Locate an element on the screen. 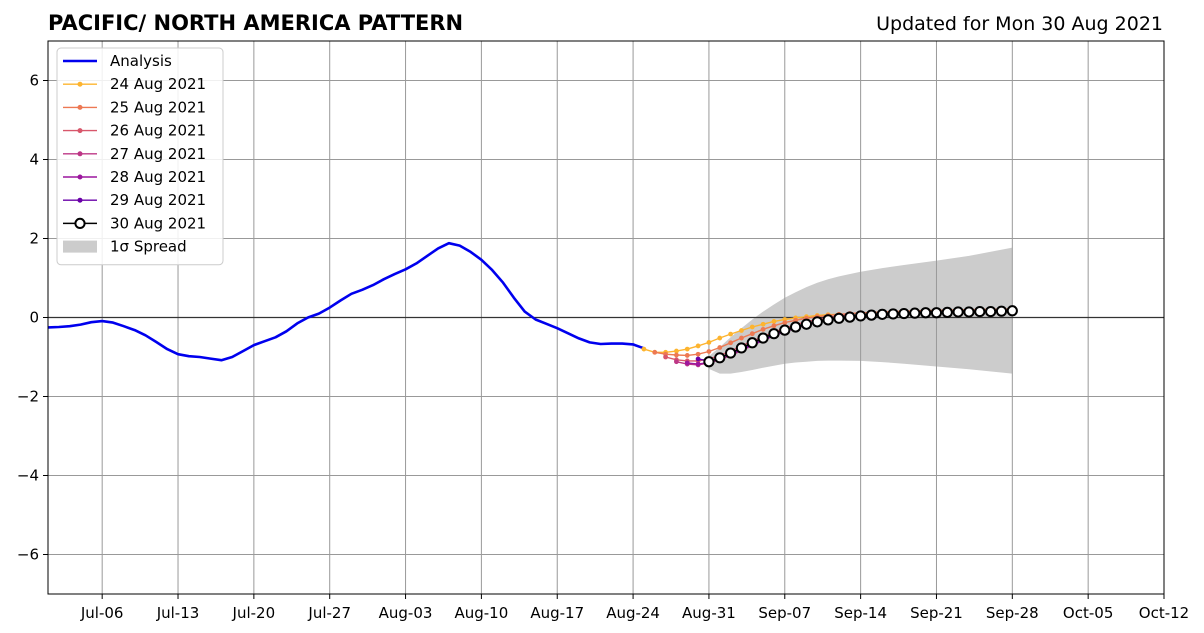  legend-box is located at coordinates (140, 156).